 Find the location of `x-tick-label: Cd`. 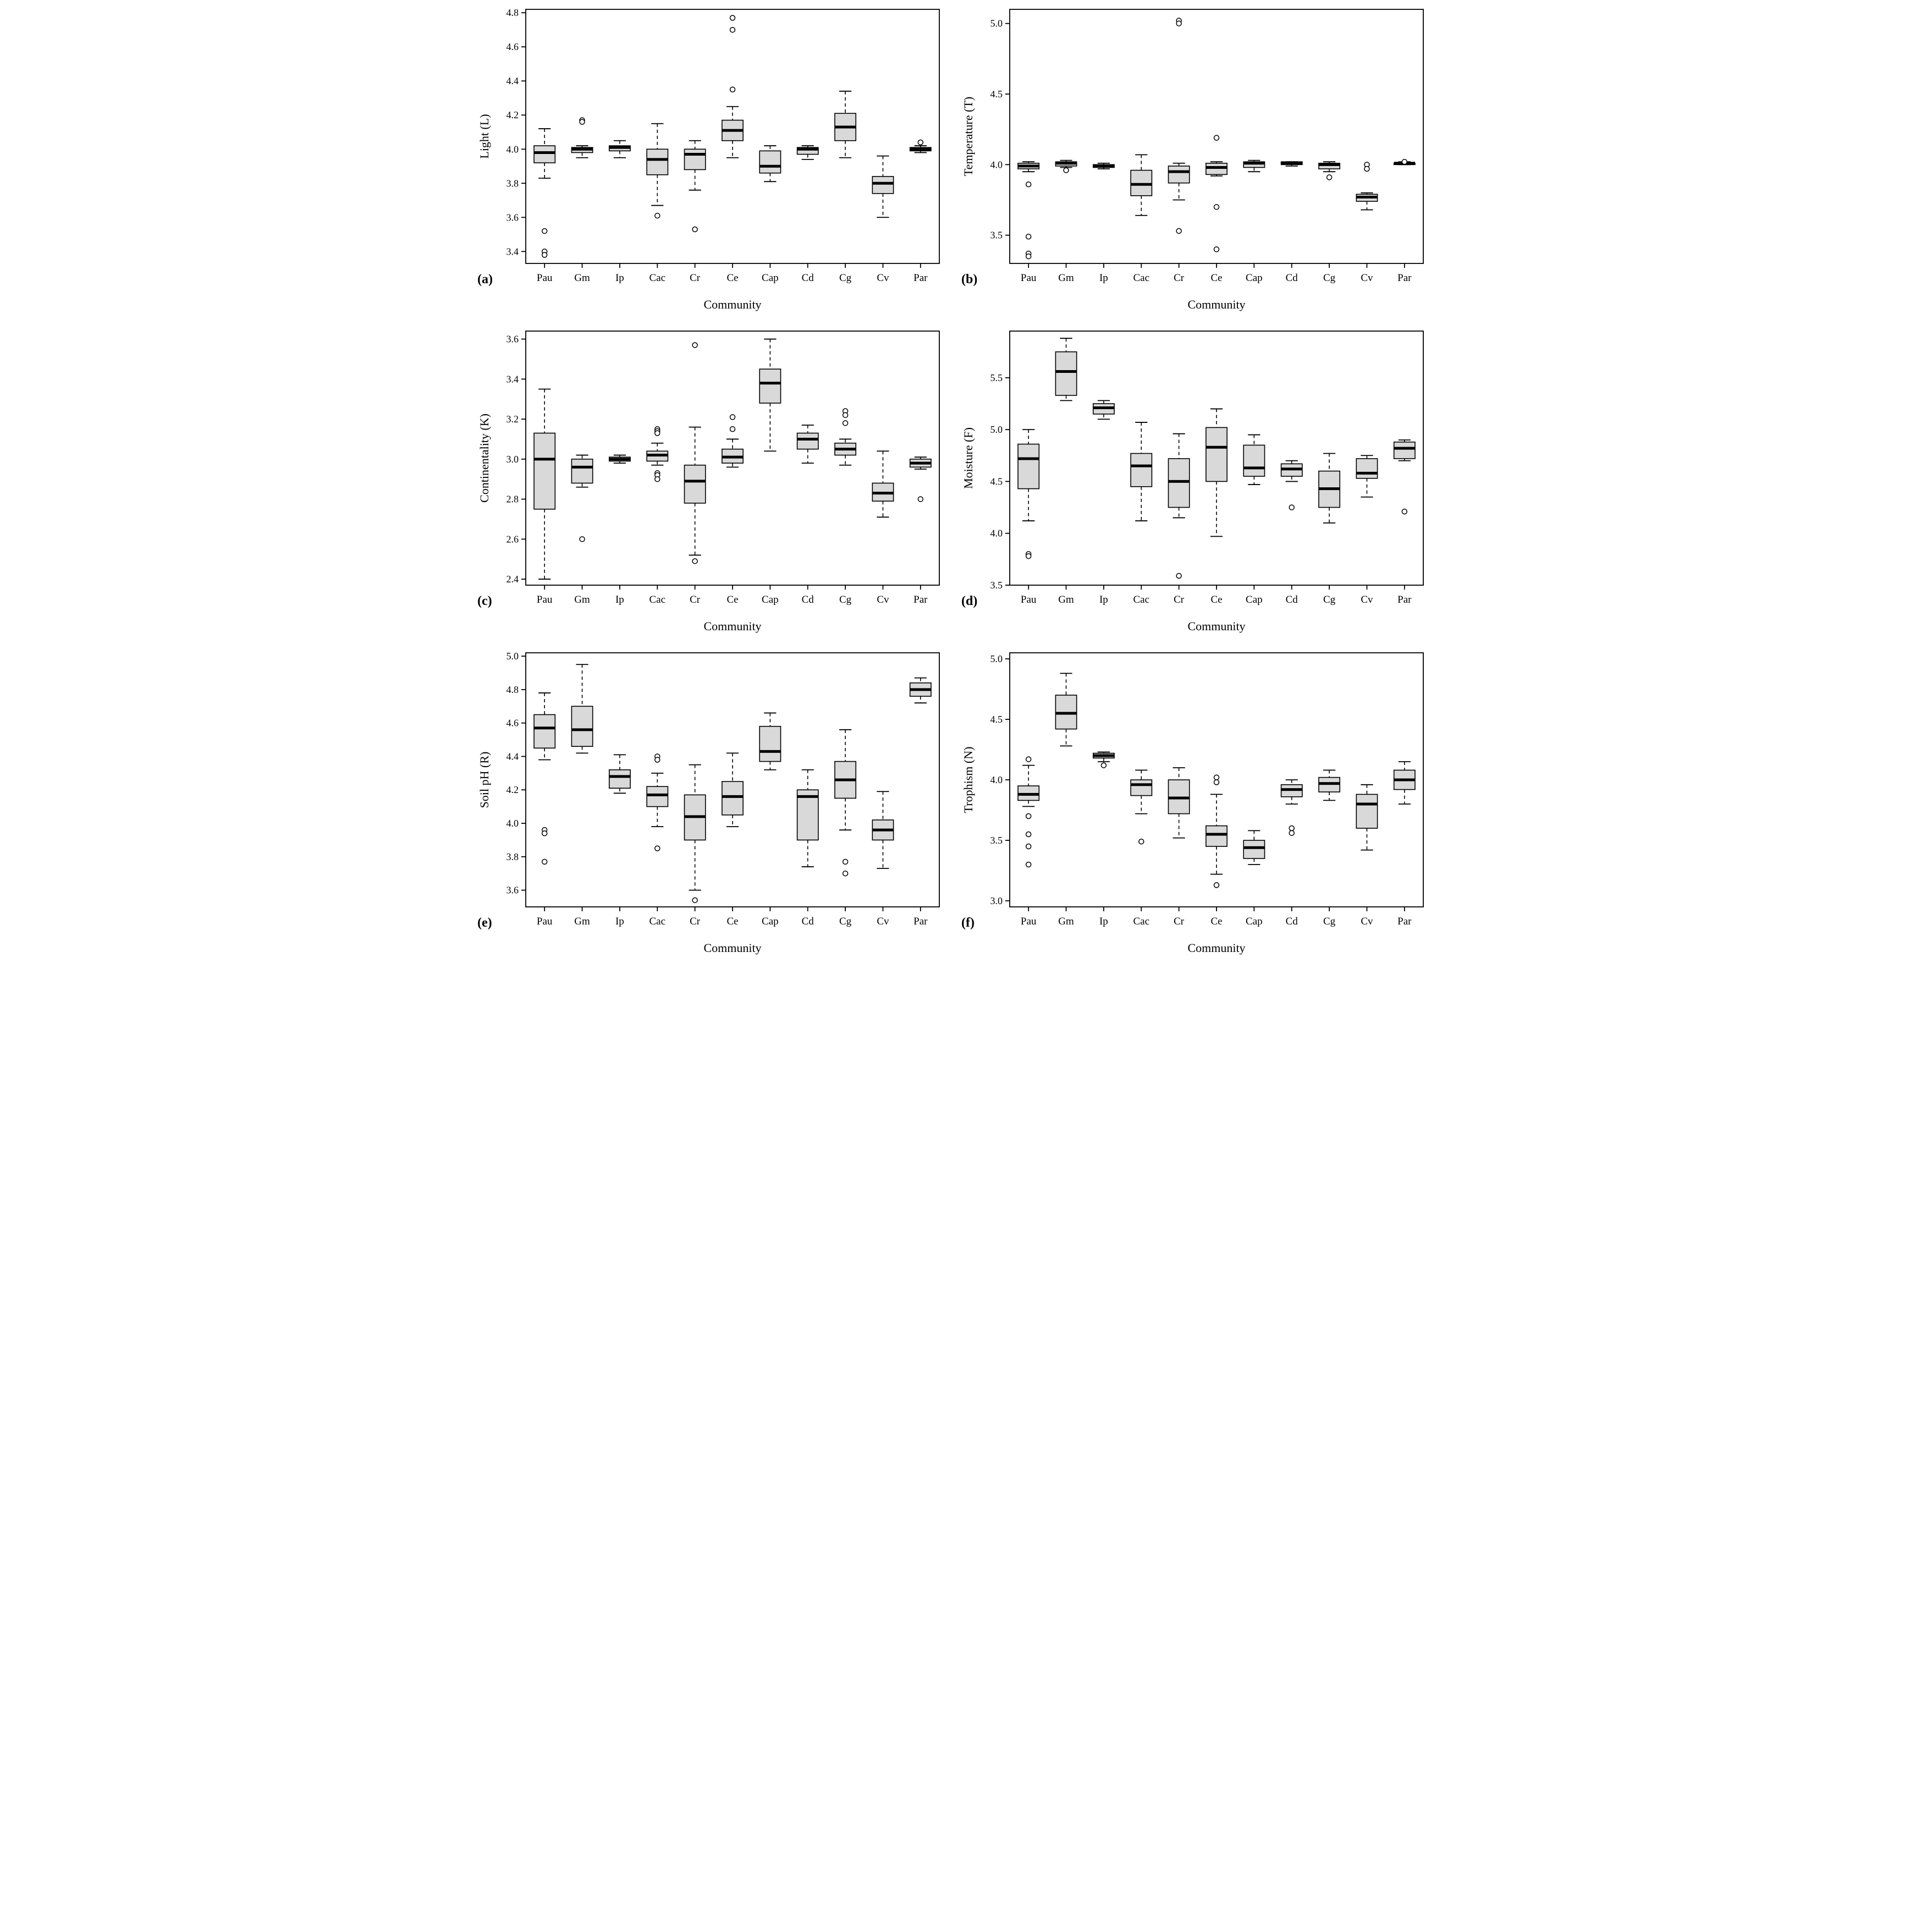

x-tick-label: Cd is located at coordinates (1292, 278).